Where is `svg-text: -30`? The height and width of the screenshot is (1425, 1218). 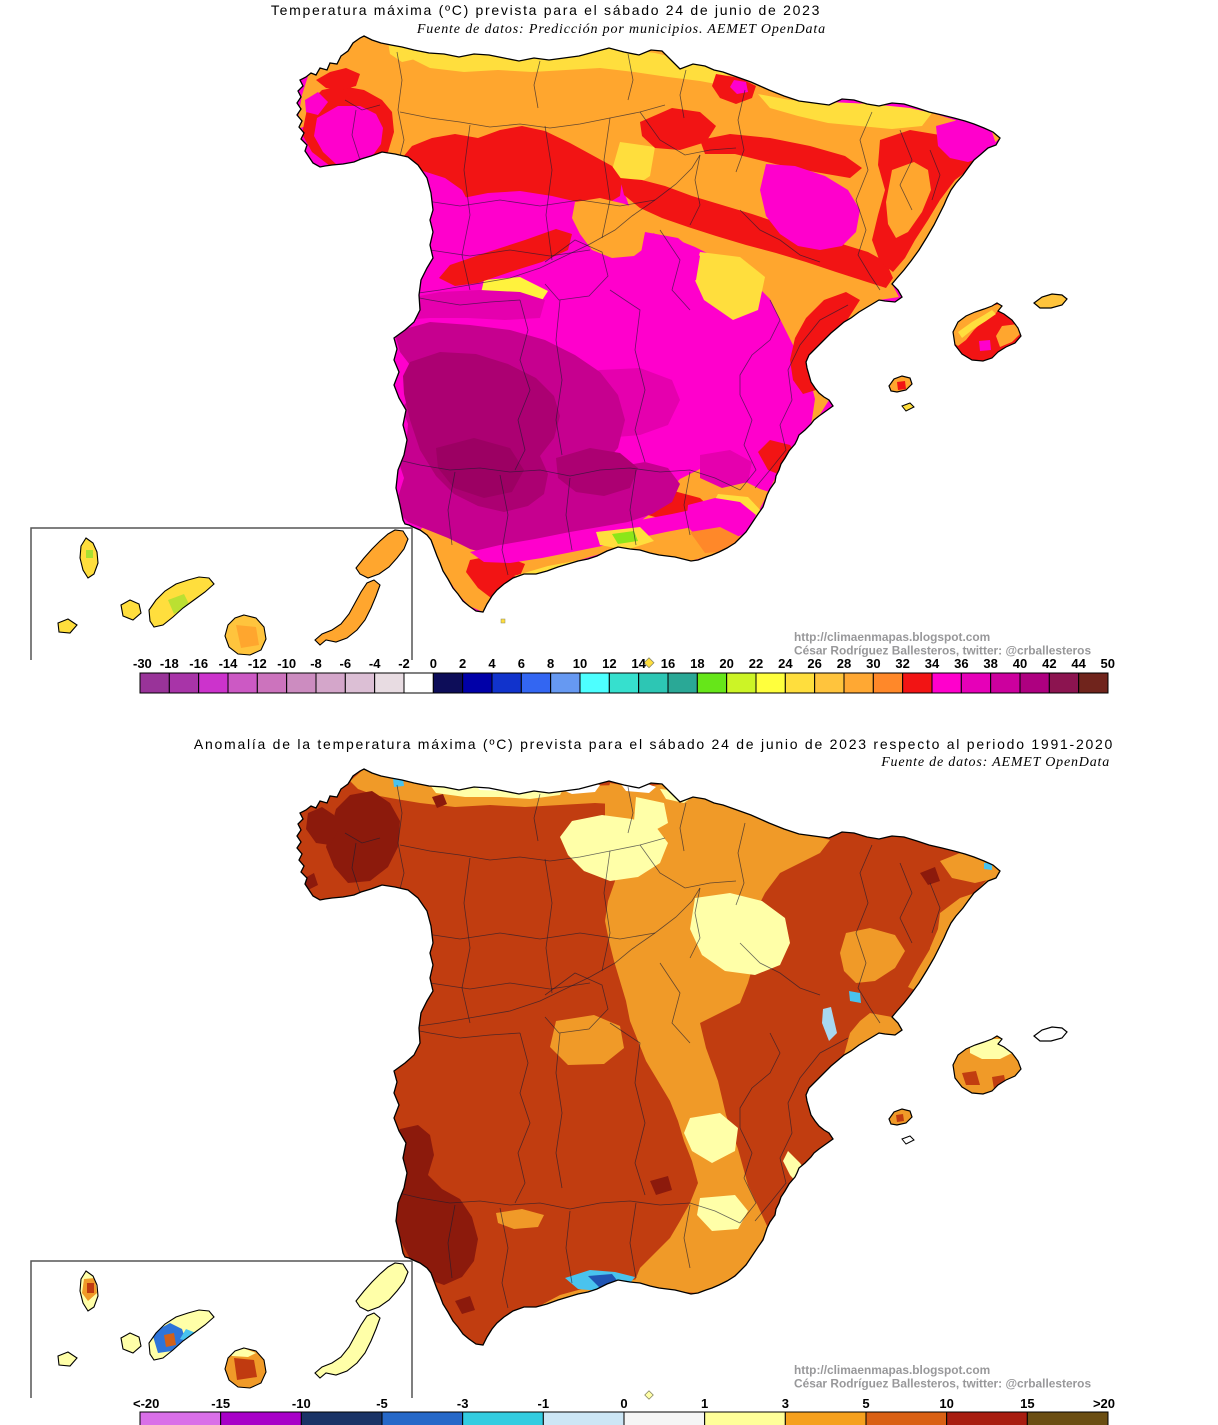 svg-text: -30 is located at coordinates (142, 663).